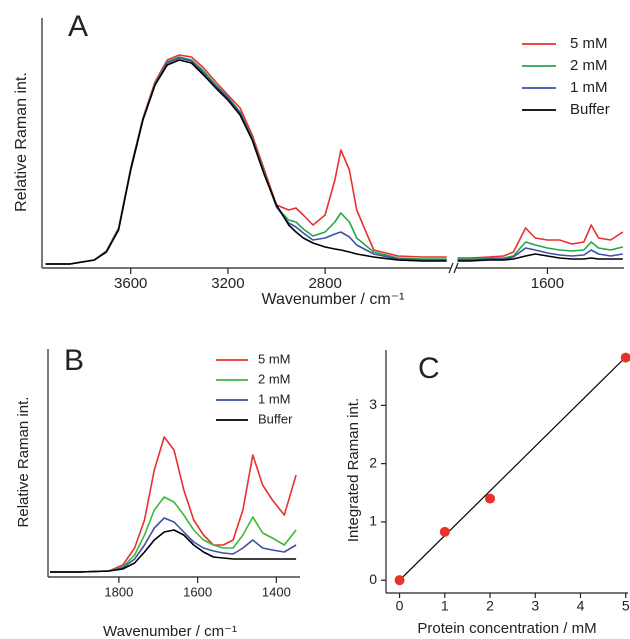 This screenshot has height=639, width=630. I want to click on y-axis-label: Integrated Raman int., so click(353, 470).